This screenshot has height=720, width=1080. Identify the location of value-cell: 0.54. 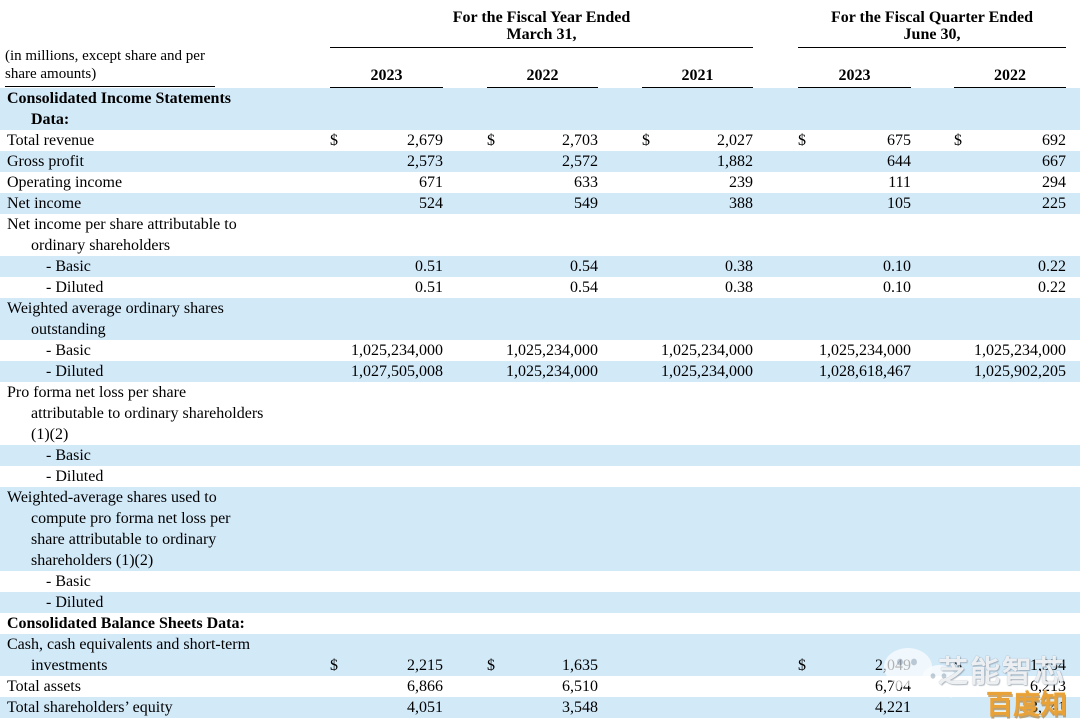
(534, 287).